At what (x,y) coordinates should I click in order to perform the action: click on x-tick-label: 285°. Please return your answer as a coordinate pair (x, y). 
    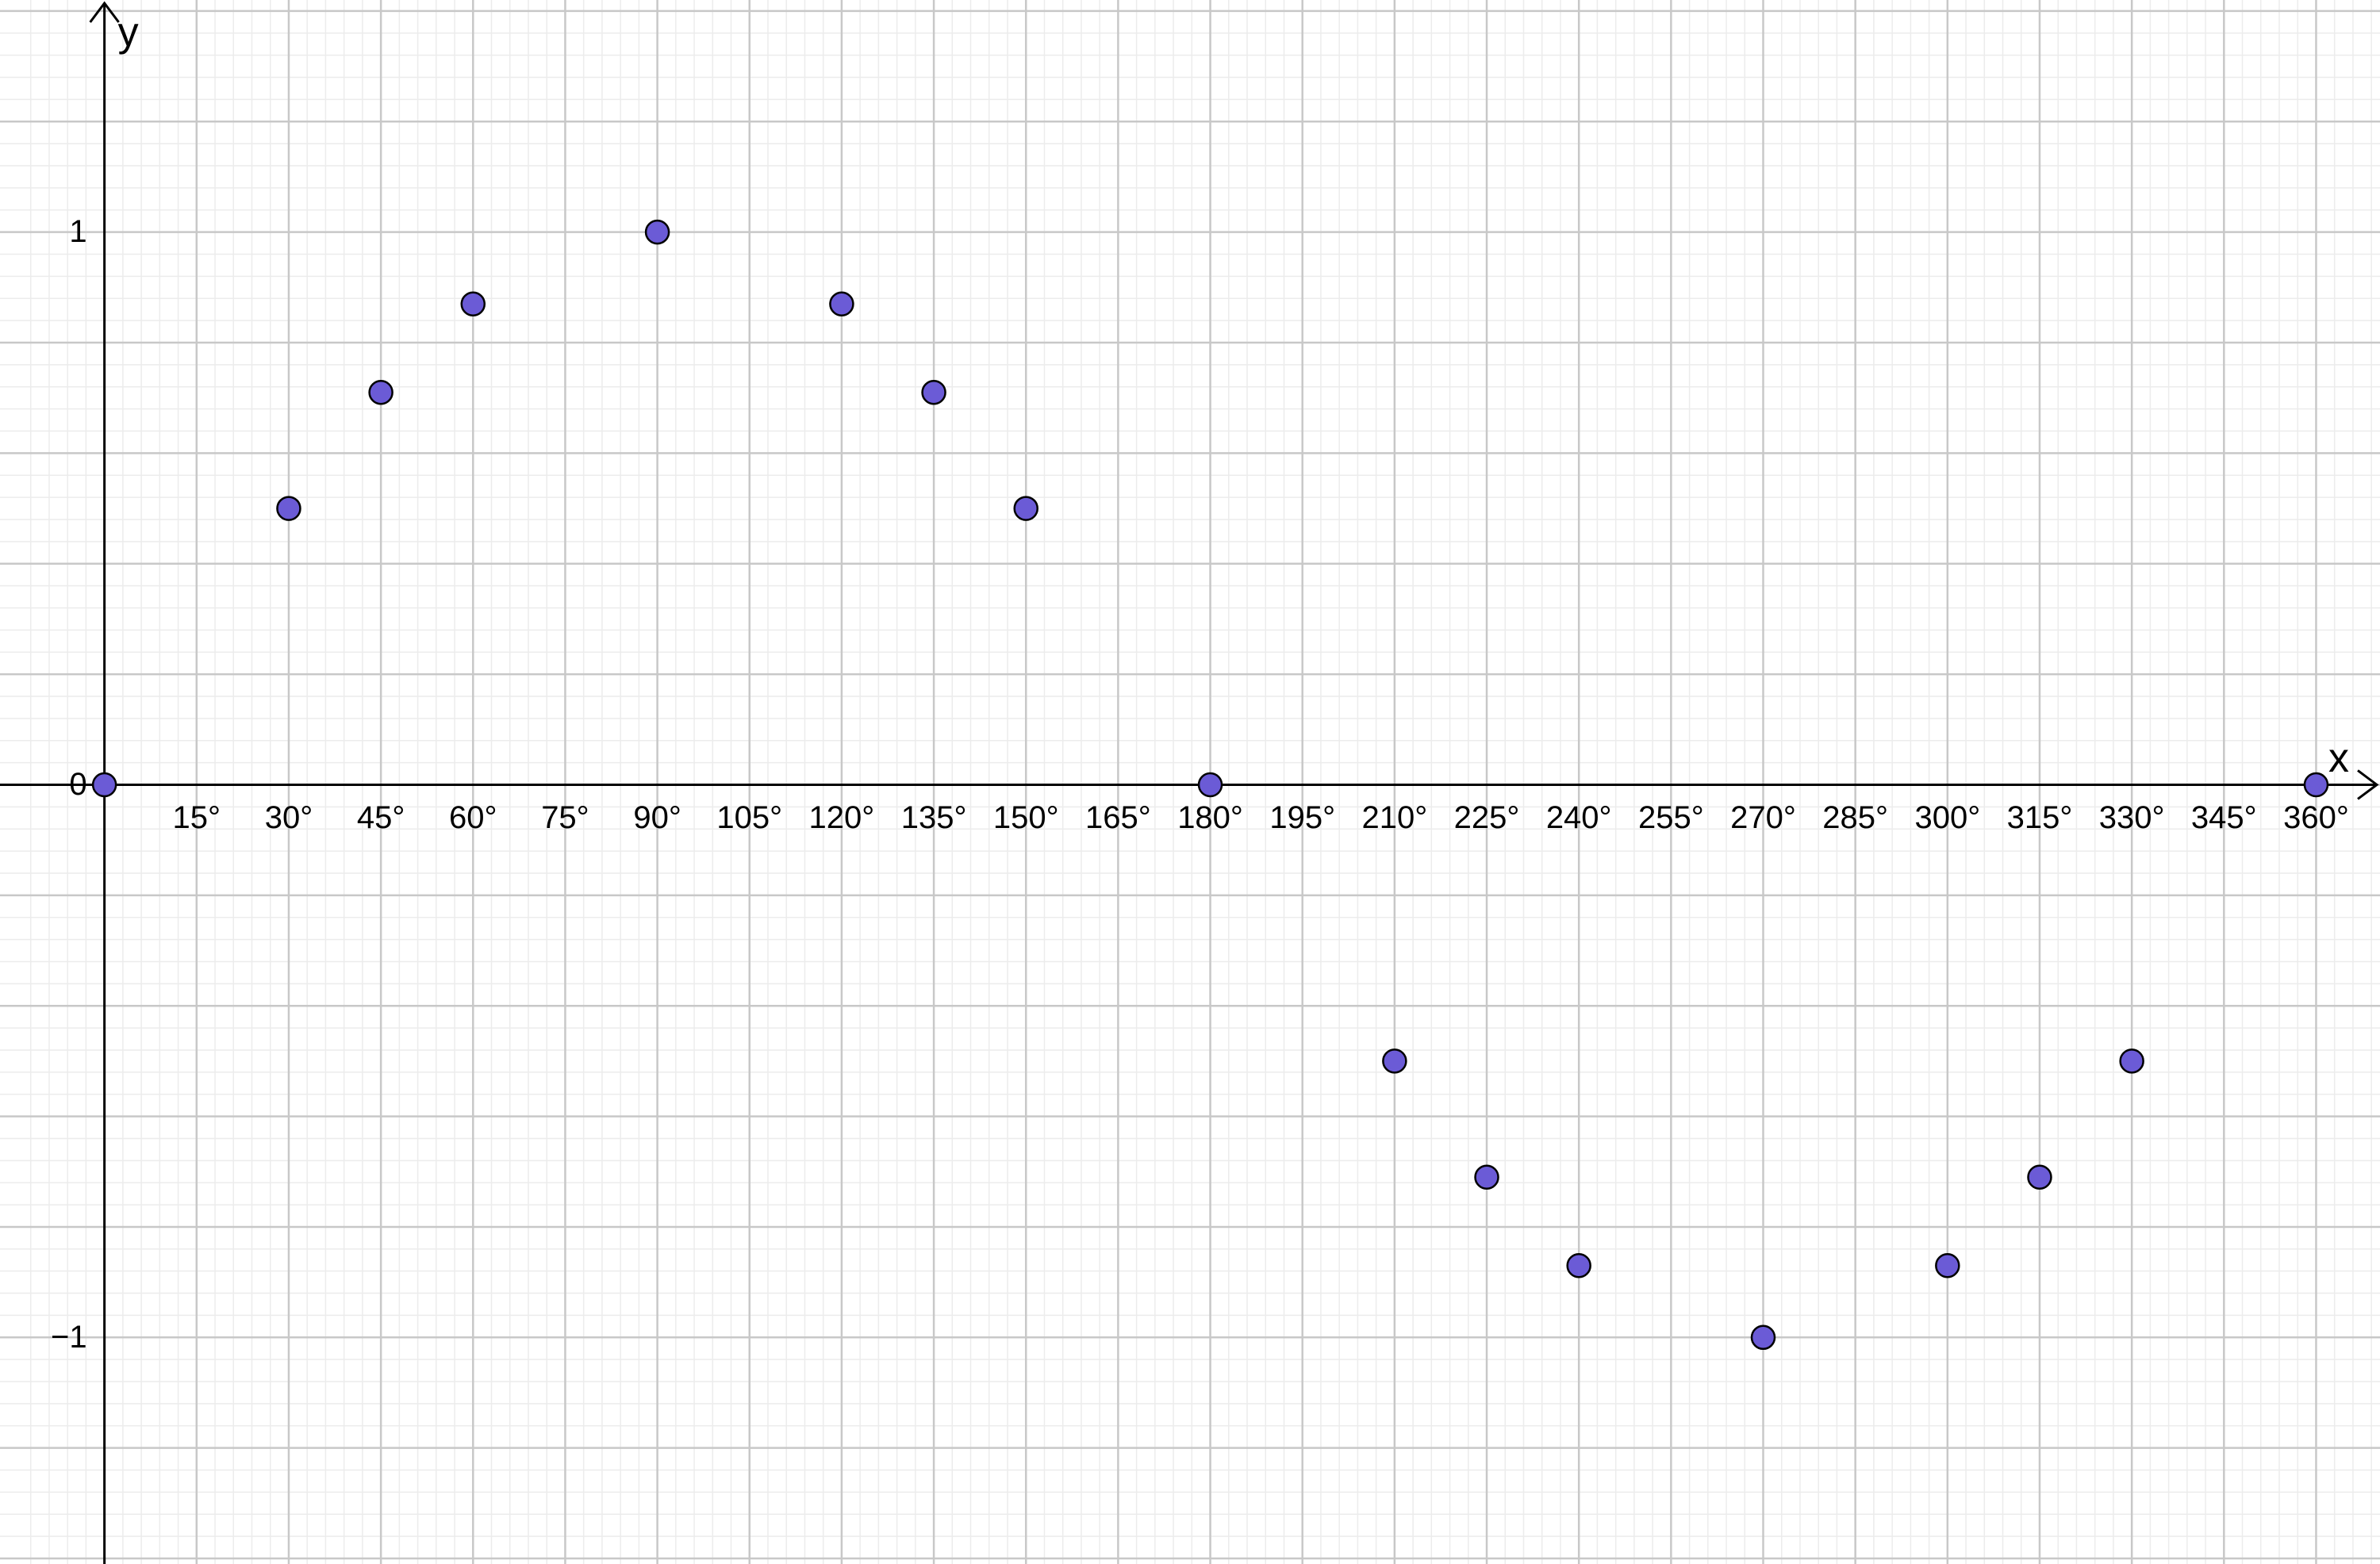
    Looking at the image, I should click on (1855, 818).